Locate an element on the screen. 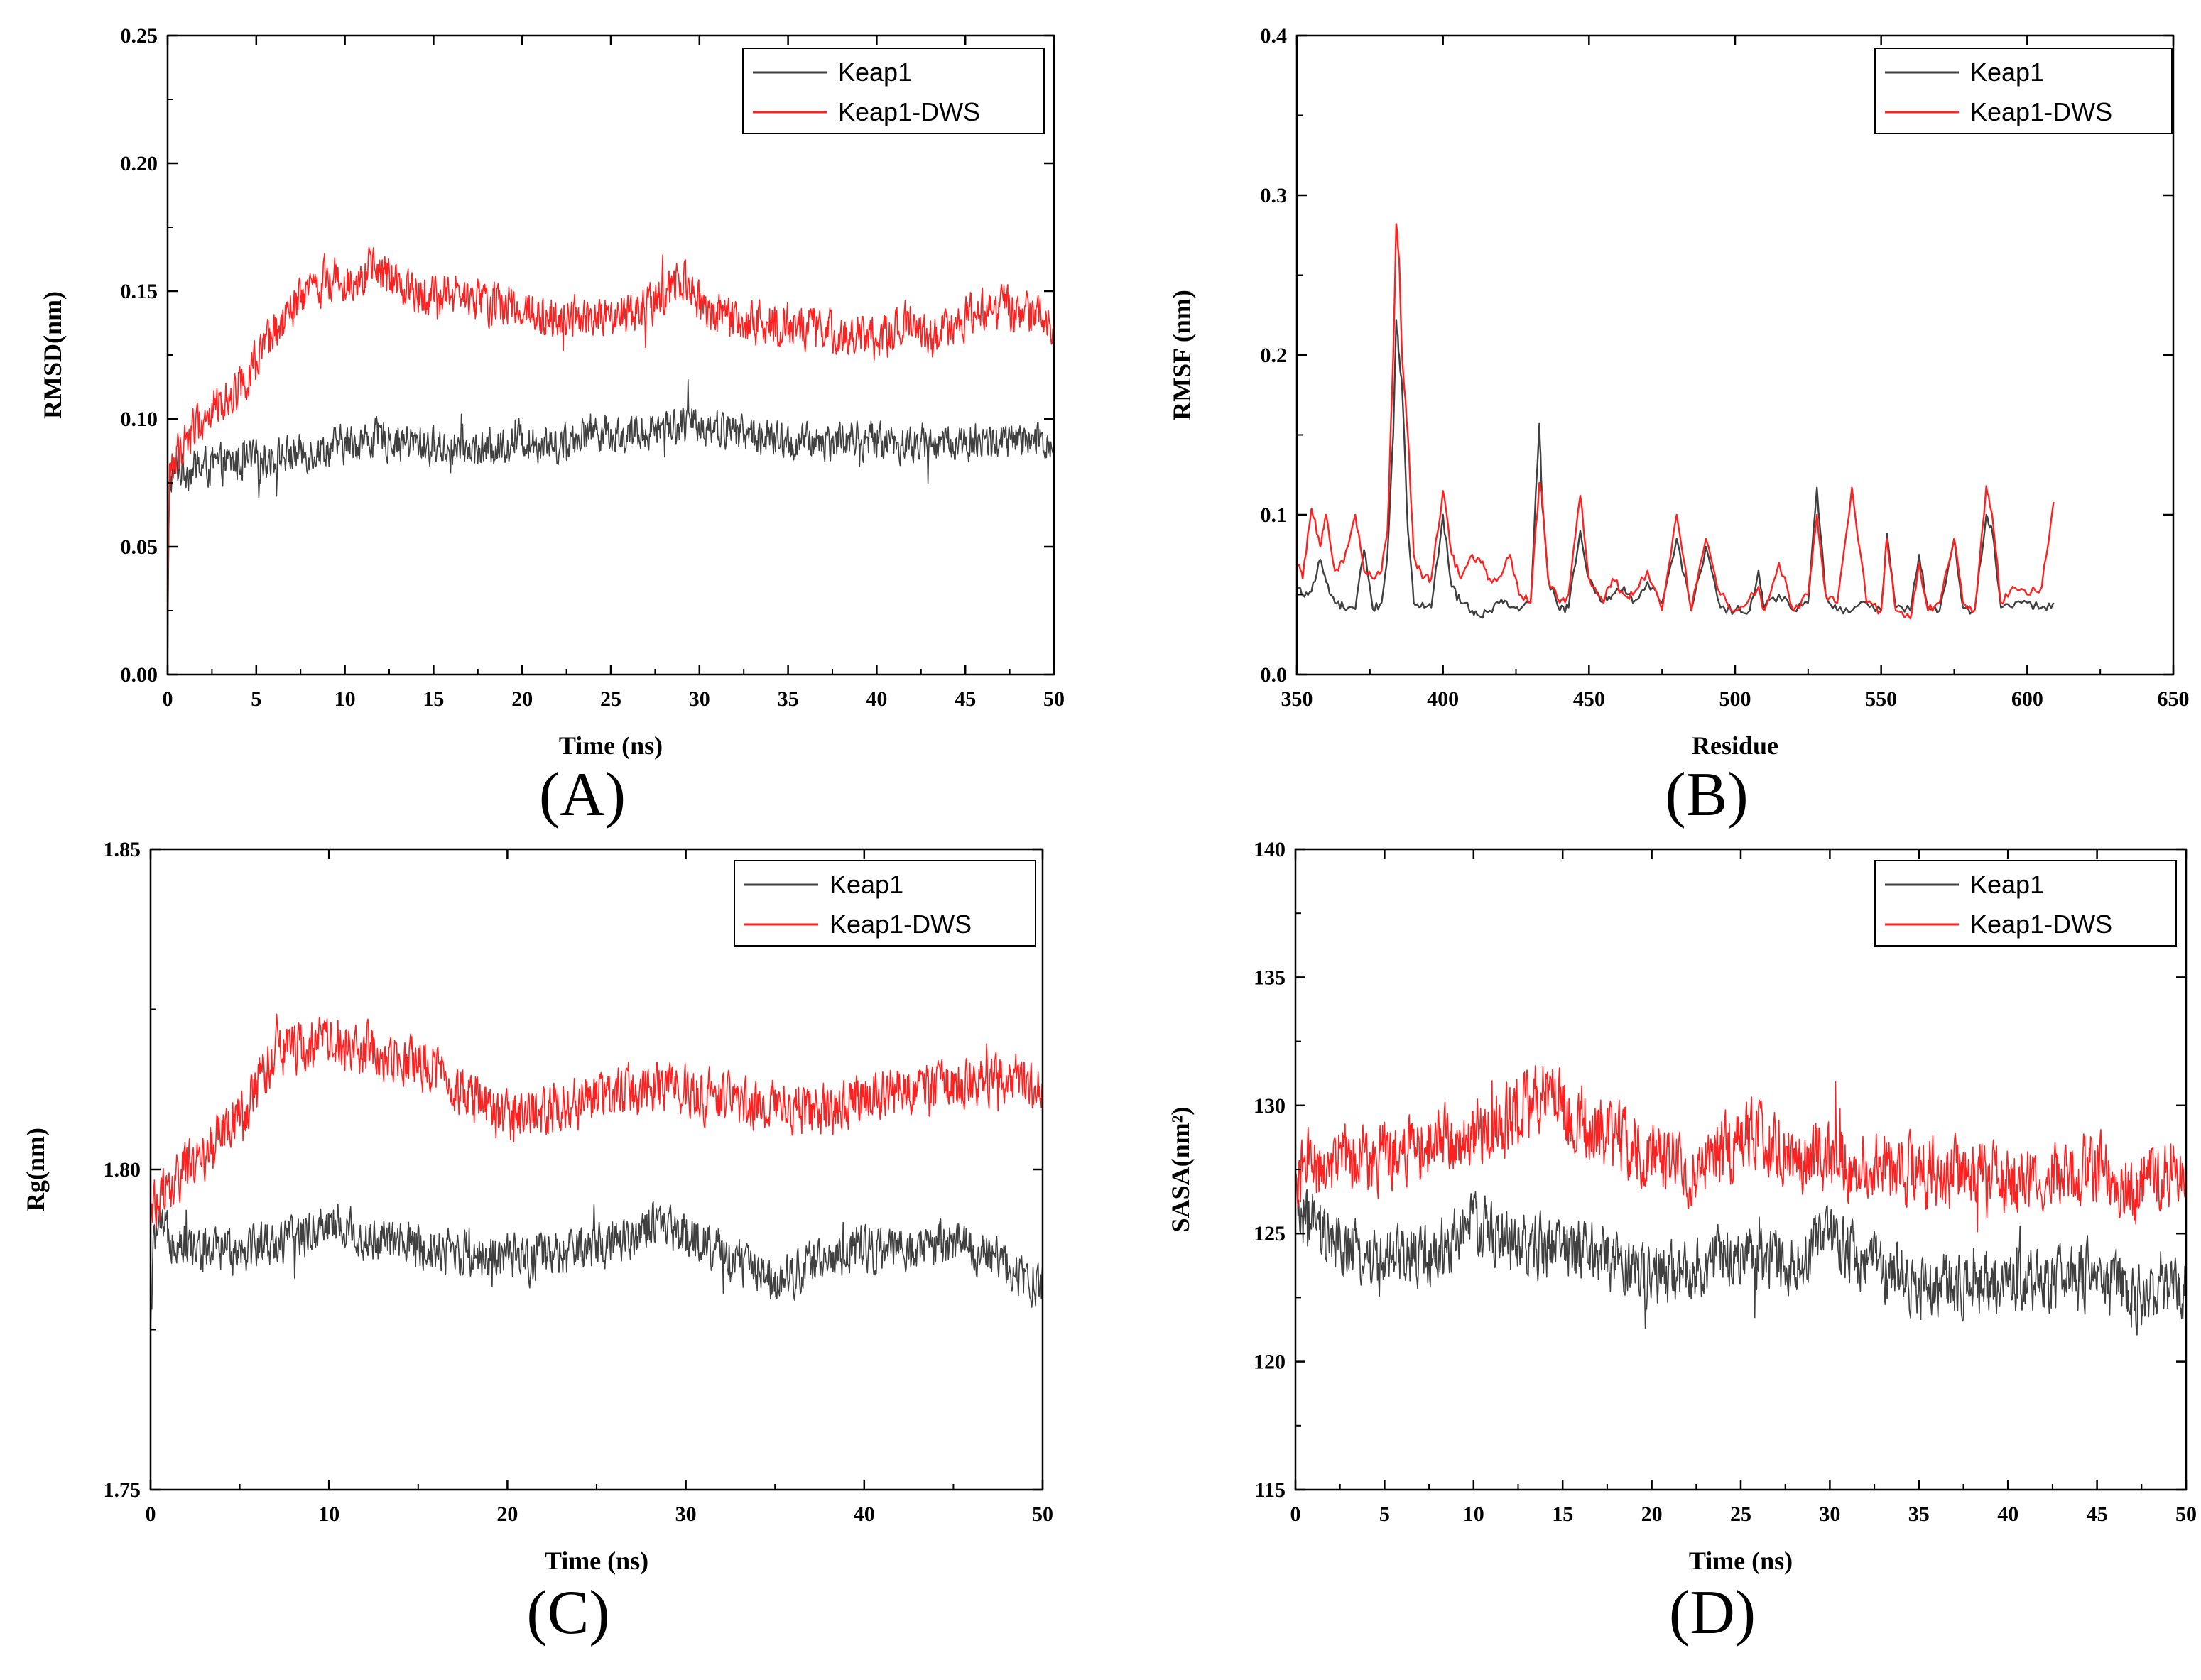 Image resolution: width=2201 pixels, height=1680 pixels. y-tick-label: 120 is located at coordinates (1270, 1362).